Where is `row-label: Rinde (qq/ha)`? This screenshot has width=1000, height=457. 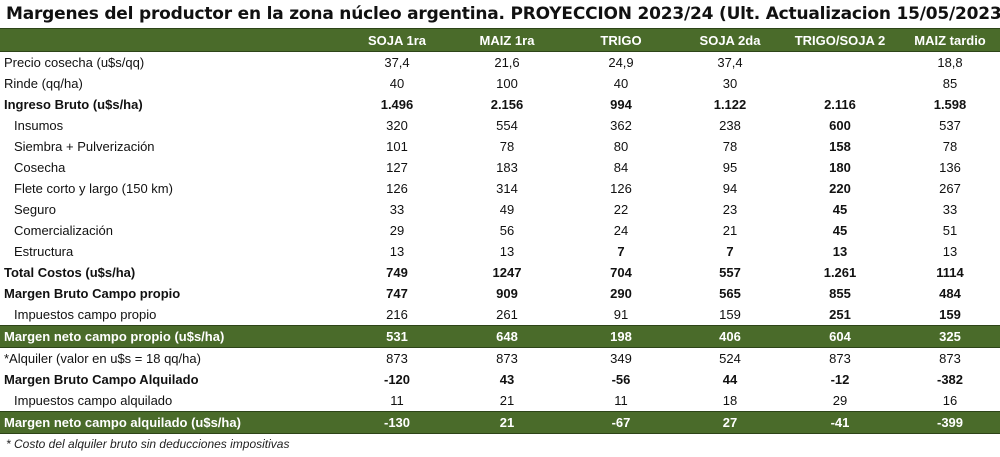 row-label: Rinde (qq/ha) is located at coordinates (43, 83).